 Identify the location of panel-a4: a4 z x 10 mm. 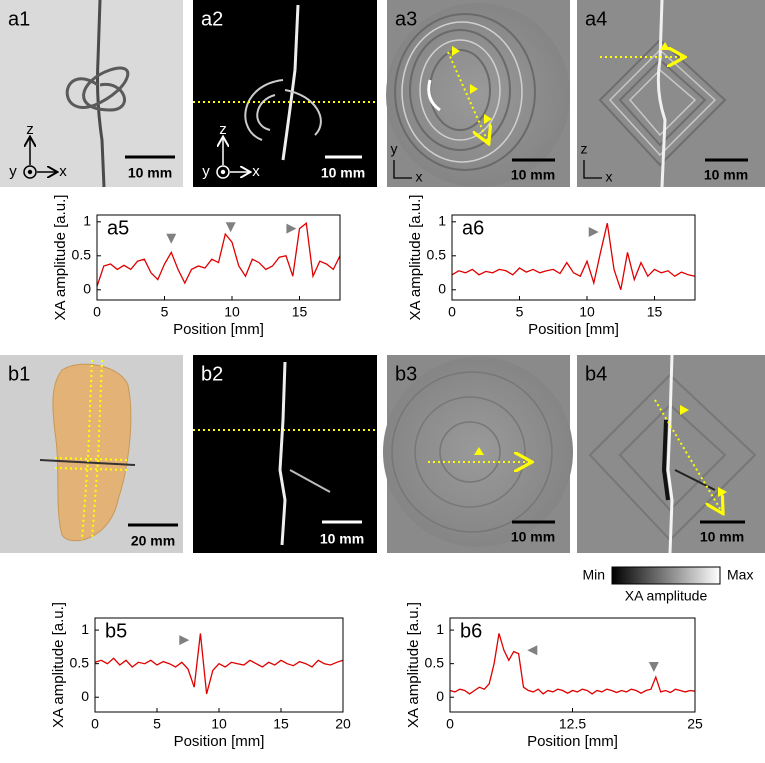
(671, 94).